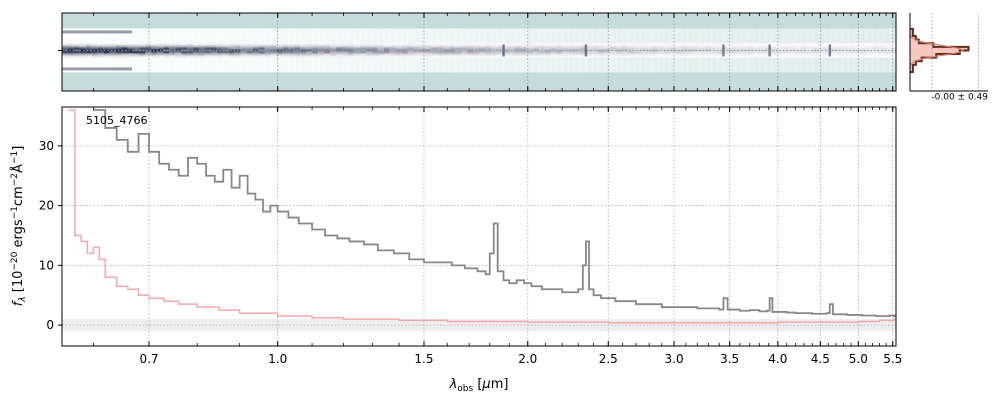 Image resolution: width=1000 pixels, height=400 pixels. I want to click on y-tick-label: 0, so click(50, 325).